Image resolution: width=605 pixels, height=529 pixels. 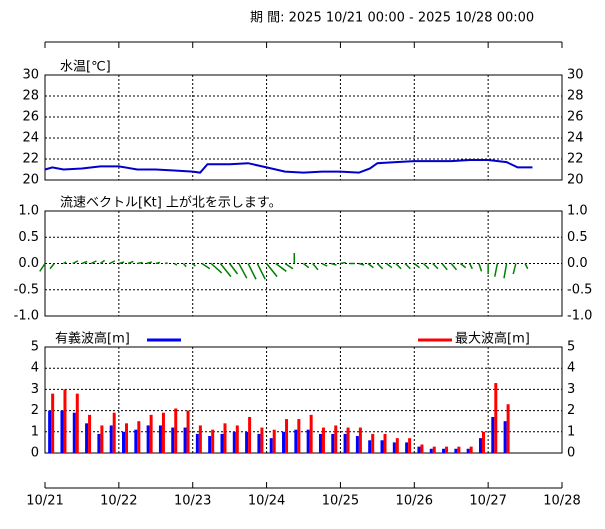 I want to click on y-tick-label: 26, so click(x=30, y=117).